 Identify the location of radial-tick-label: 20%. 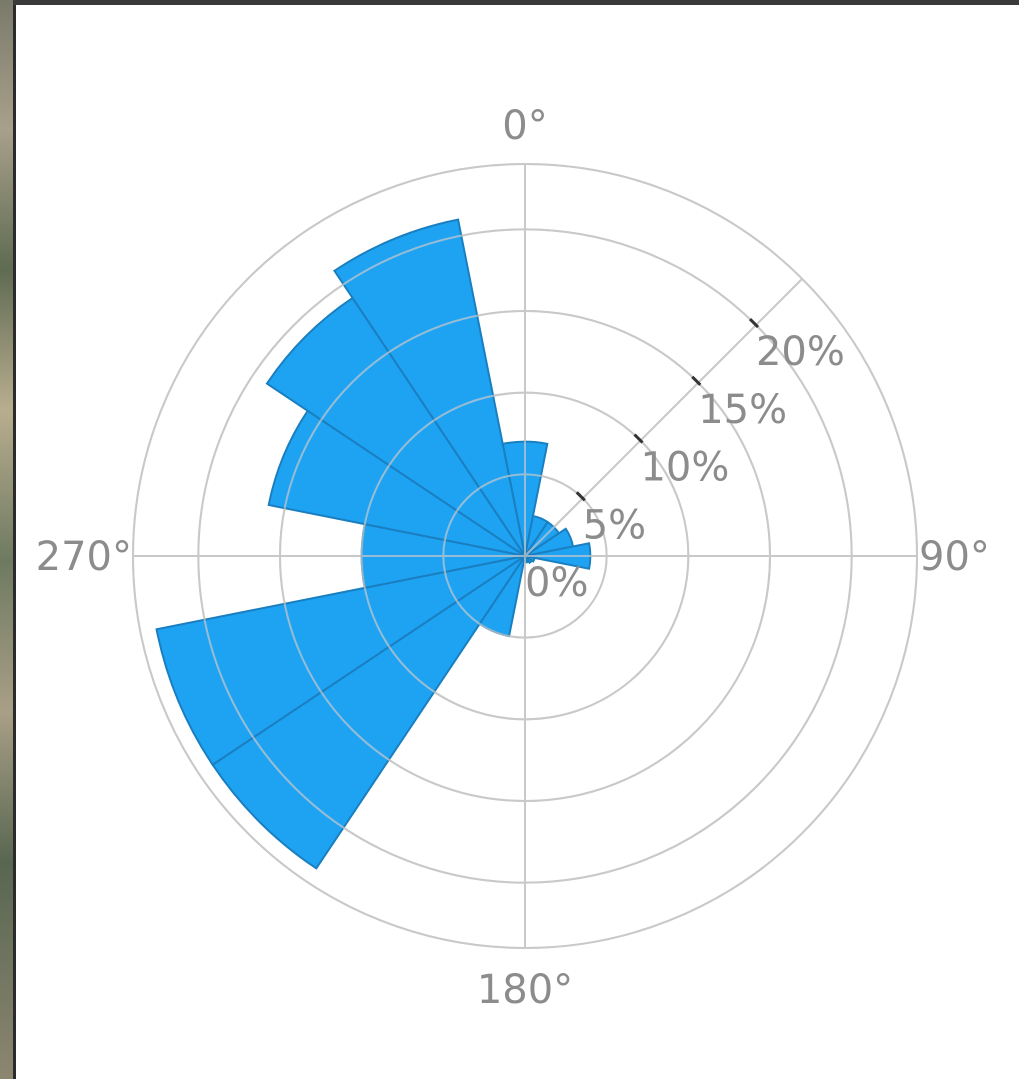
(800, 352).